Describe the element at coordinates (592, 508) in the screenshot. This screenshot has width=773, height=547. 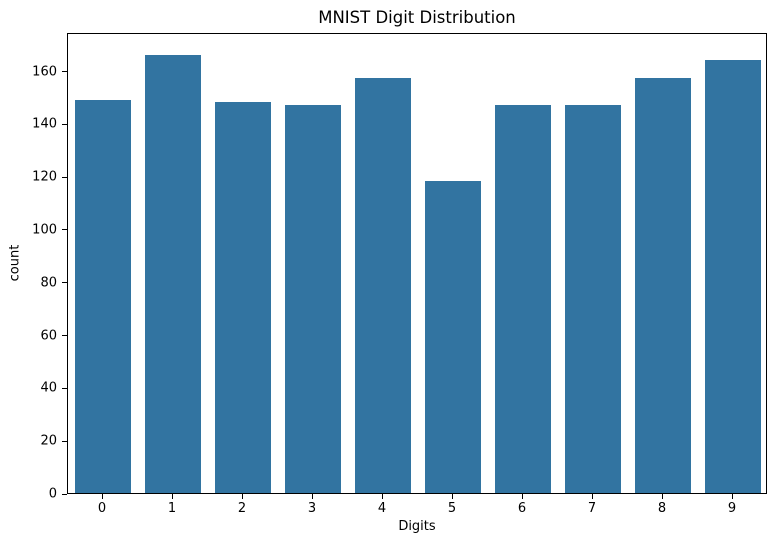
I see `x-tick-label: 7` at that location.